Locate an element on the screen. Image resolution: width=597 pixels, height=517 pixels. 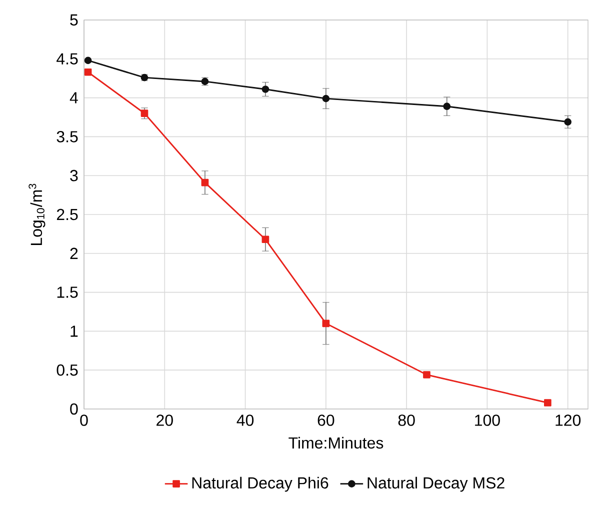
y-tick-label: 3.5 is located at coordinates (67, 136).